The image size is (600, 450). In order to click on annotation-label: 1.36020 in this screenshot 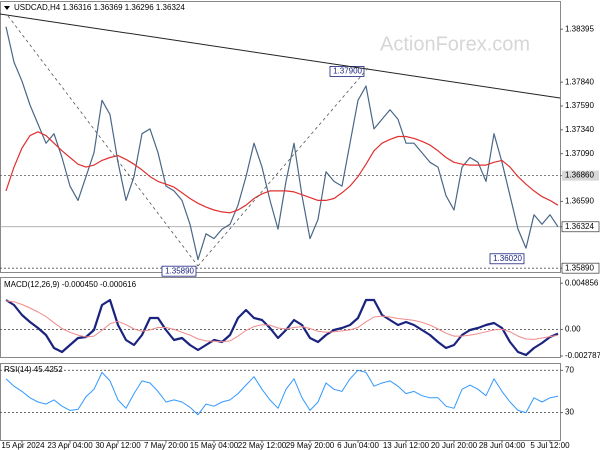, I will do `click(507, 258)`.